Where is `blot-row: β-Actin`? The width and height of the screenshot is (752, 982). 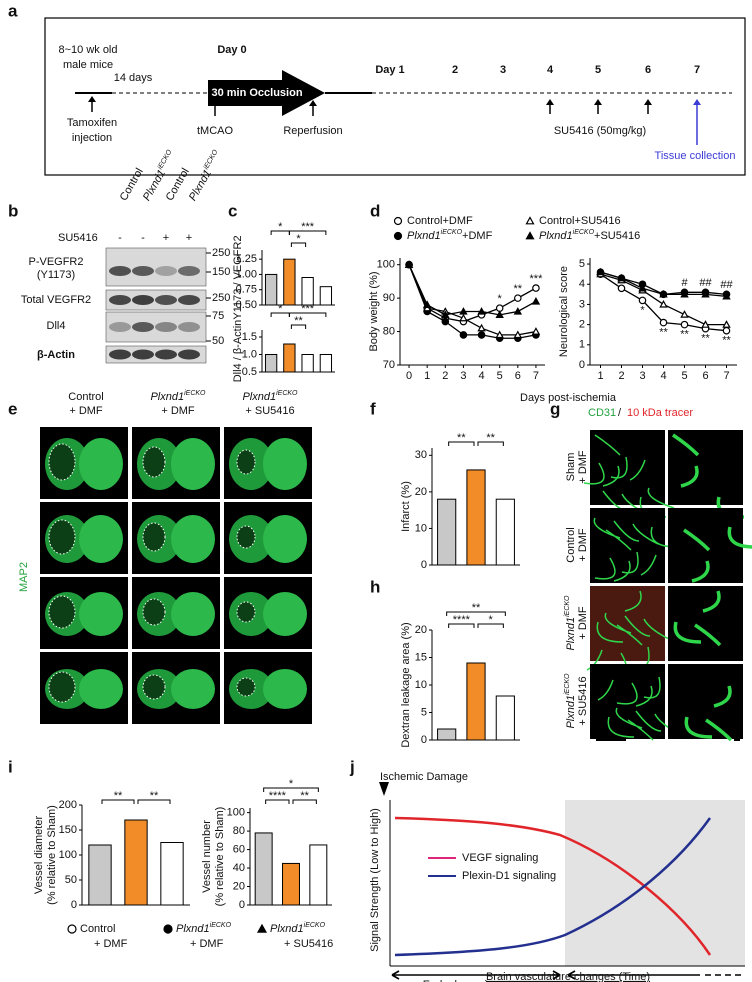 blot-row: β-Actin is located at coordinates (56, 355).